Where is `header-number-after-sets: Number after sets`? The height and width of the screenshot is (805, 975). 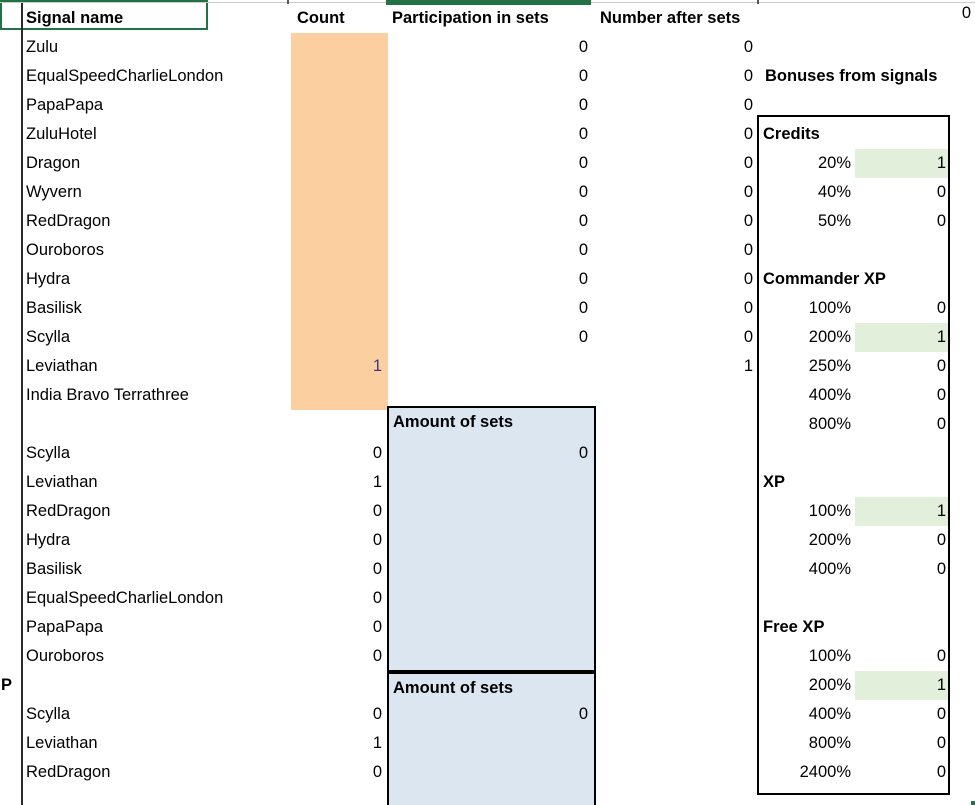 header-number-after-sets: Number after sets is located at coordinates (670, 18).